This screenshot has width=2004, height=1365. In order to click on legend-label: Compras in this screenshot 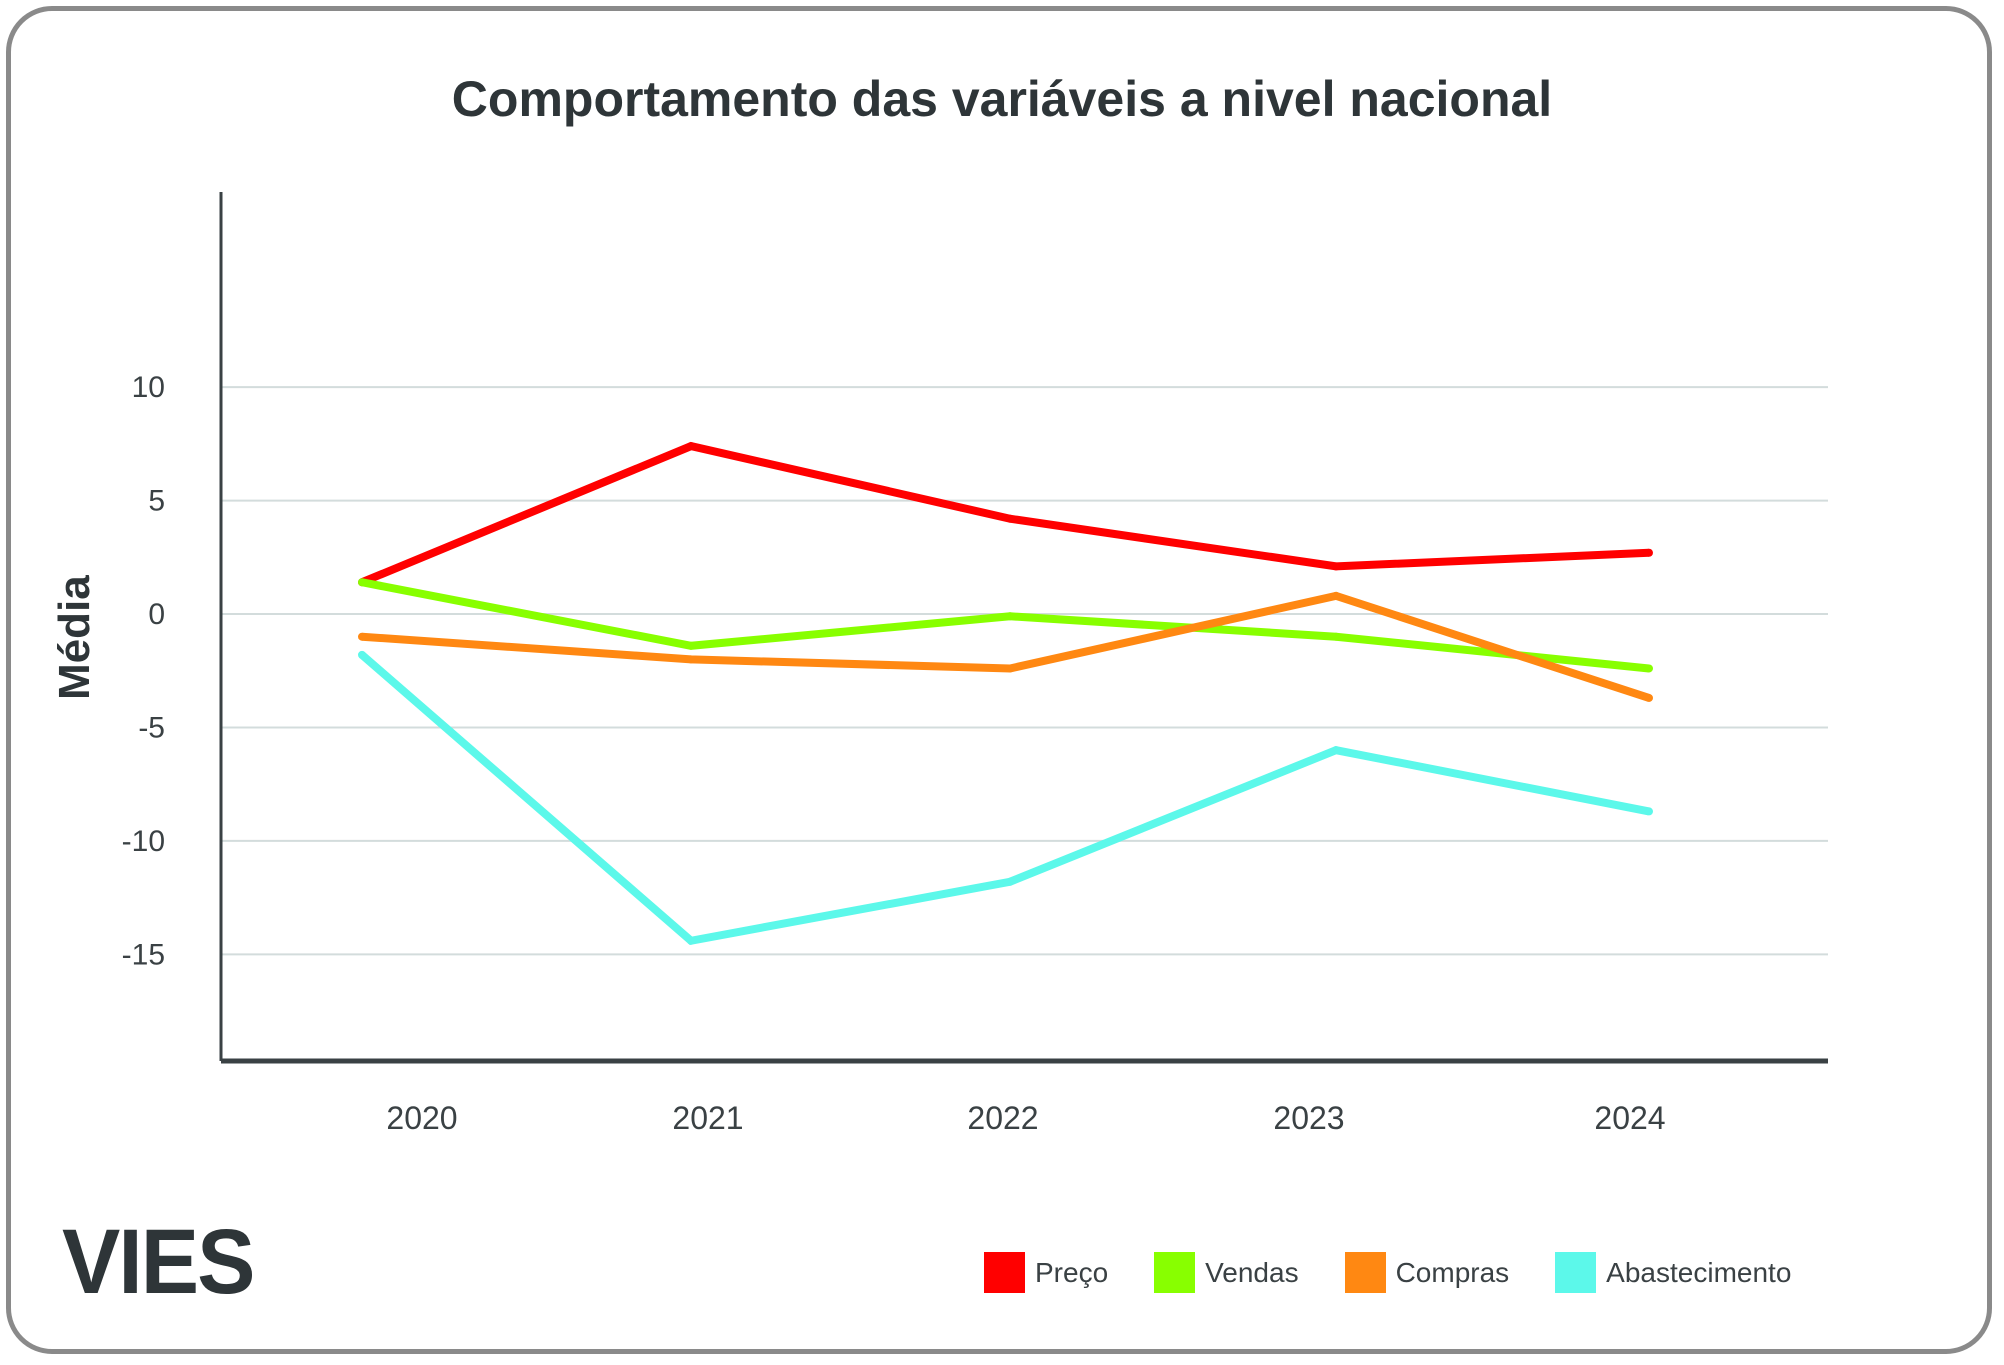, I will do `click(1452, 1272)`.